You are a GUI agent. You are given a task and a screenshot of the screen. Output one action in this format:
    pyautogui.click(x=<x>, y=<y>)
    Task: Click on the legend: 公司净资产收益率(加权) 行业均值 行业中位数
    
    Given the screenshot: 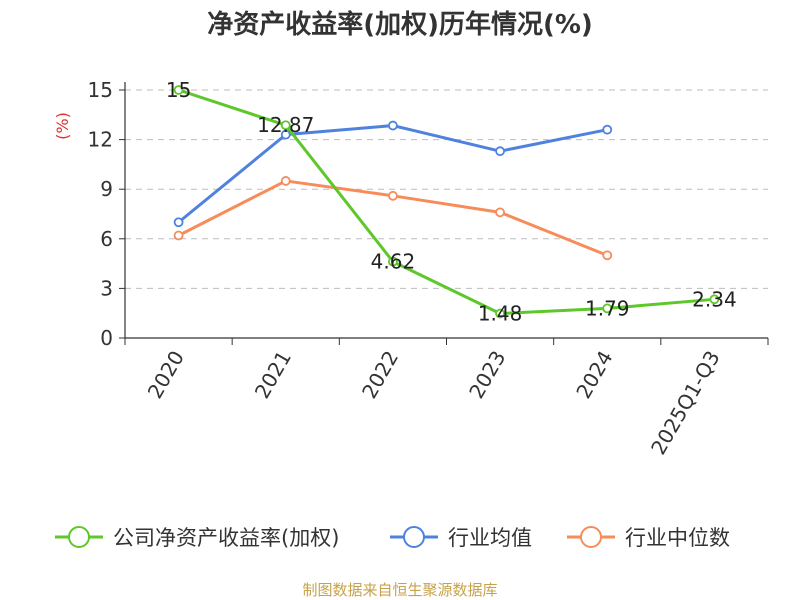 What is the action you would take?
    pyautogui.click(x=392, y=538)
    